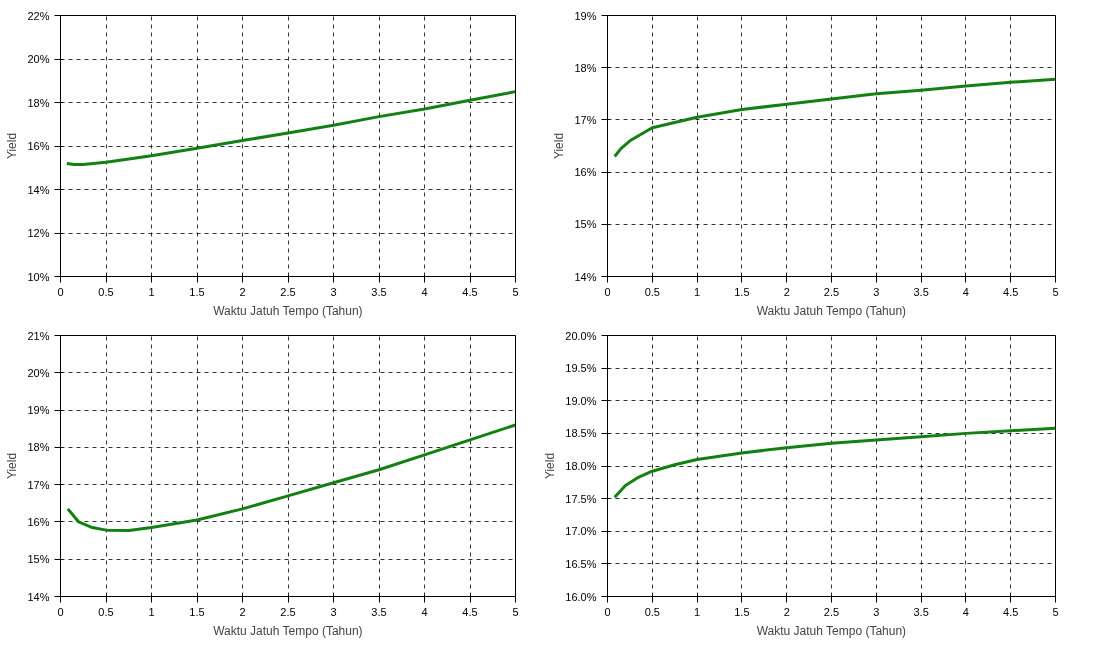 The width and height of the screenshot is (1098, 661). I want to click on y-tick-label: 19.0%, so click(581, 400).